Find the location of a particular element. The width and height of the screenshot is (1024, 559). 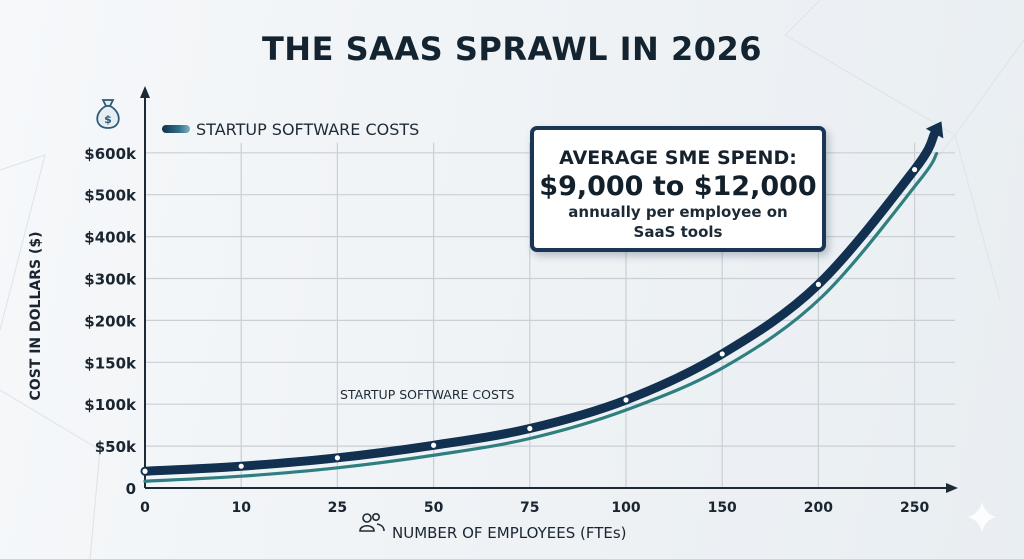

legend-label: STARTUP SOFTWARE COSTS is located at coordinates (307, 129).